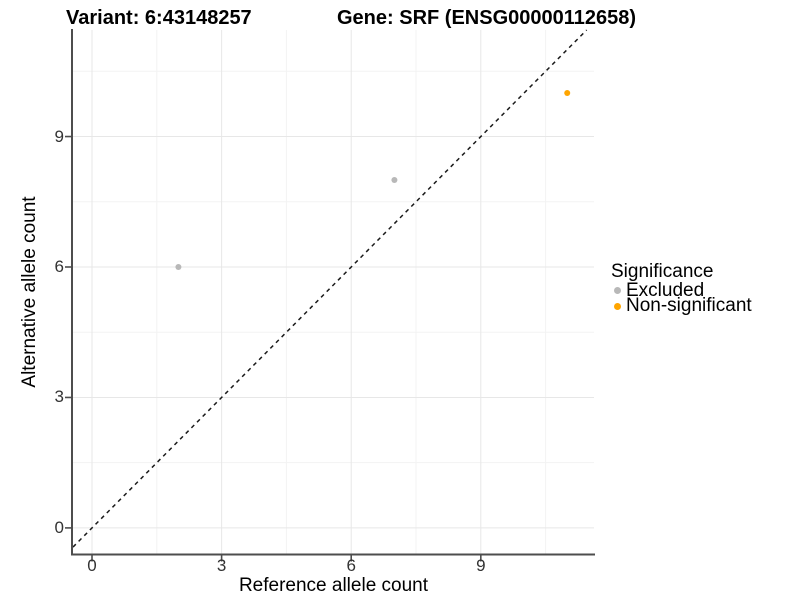 The image size is (800, 600). I want to click on y-tick-label: 0, so click(59, 527).